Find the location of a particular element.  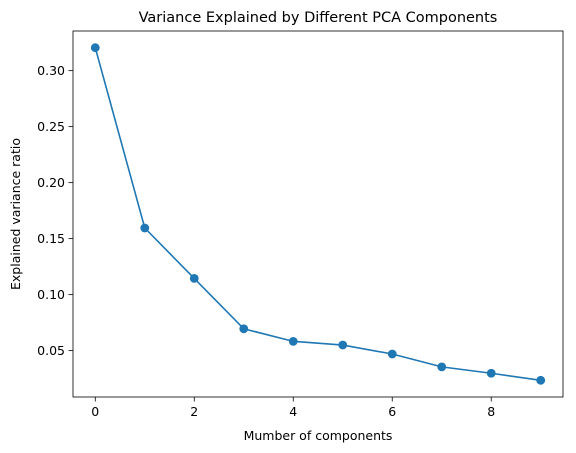

y-tick-label: 0.15 is located at coordinates (51, 238).